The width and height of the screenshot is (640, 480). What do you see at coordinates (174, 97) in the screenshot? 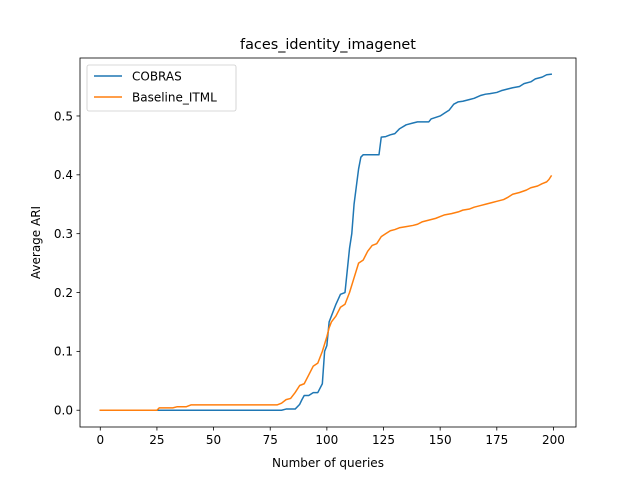
I see `legend-label: Baseline_ITML` at bounding box center [174, 97].